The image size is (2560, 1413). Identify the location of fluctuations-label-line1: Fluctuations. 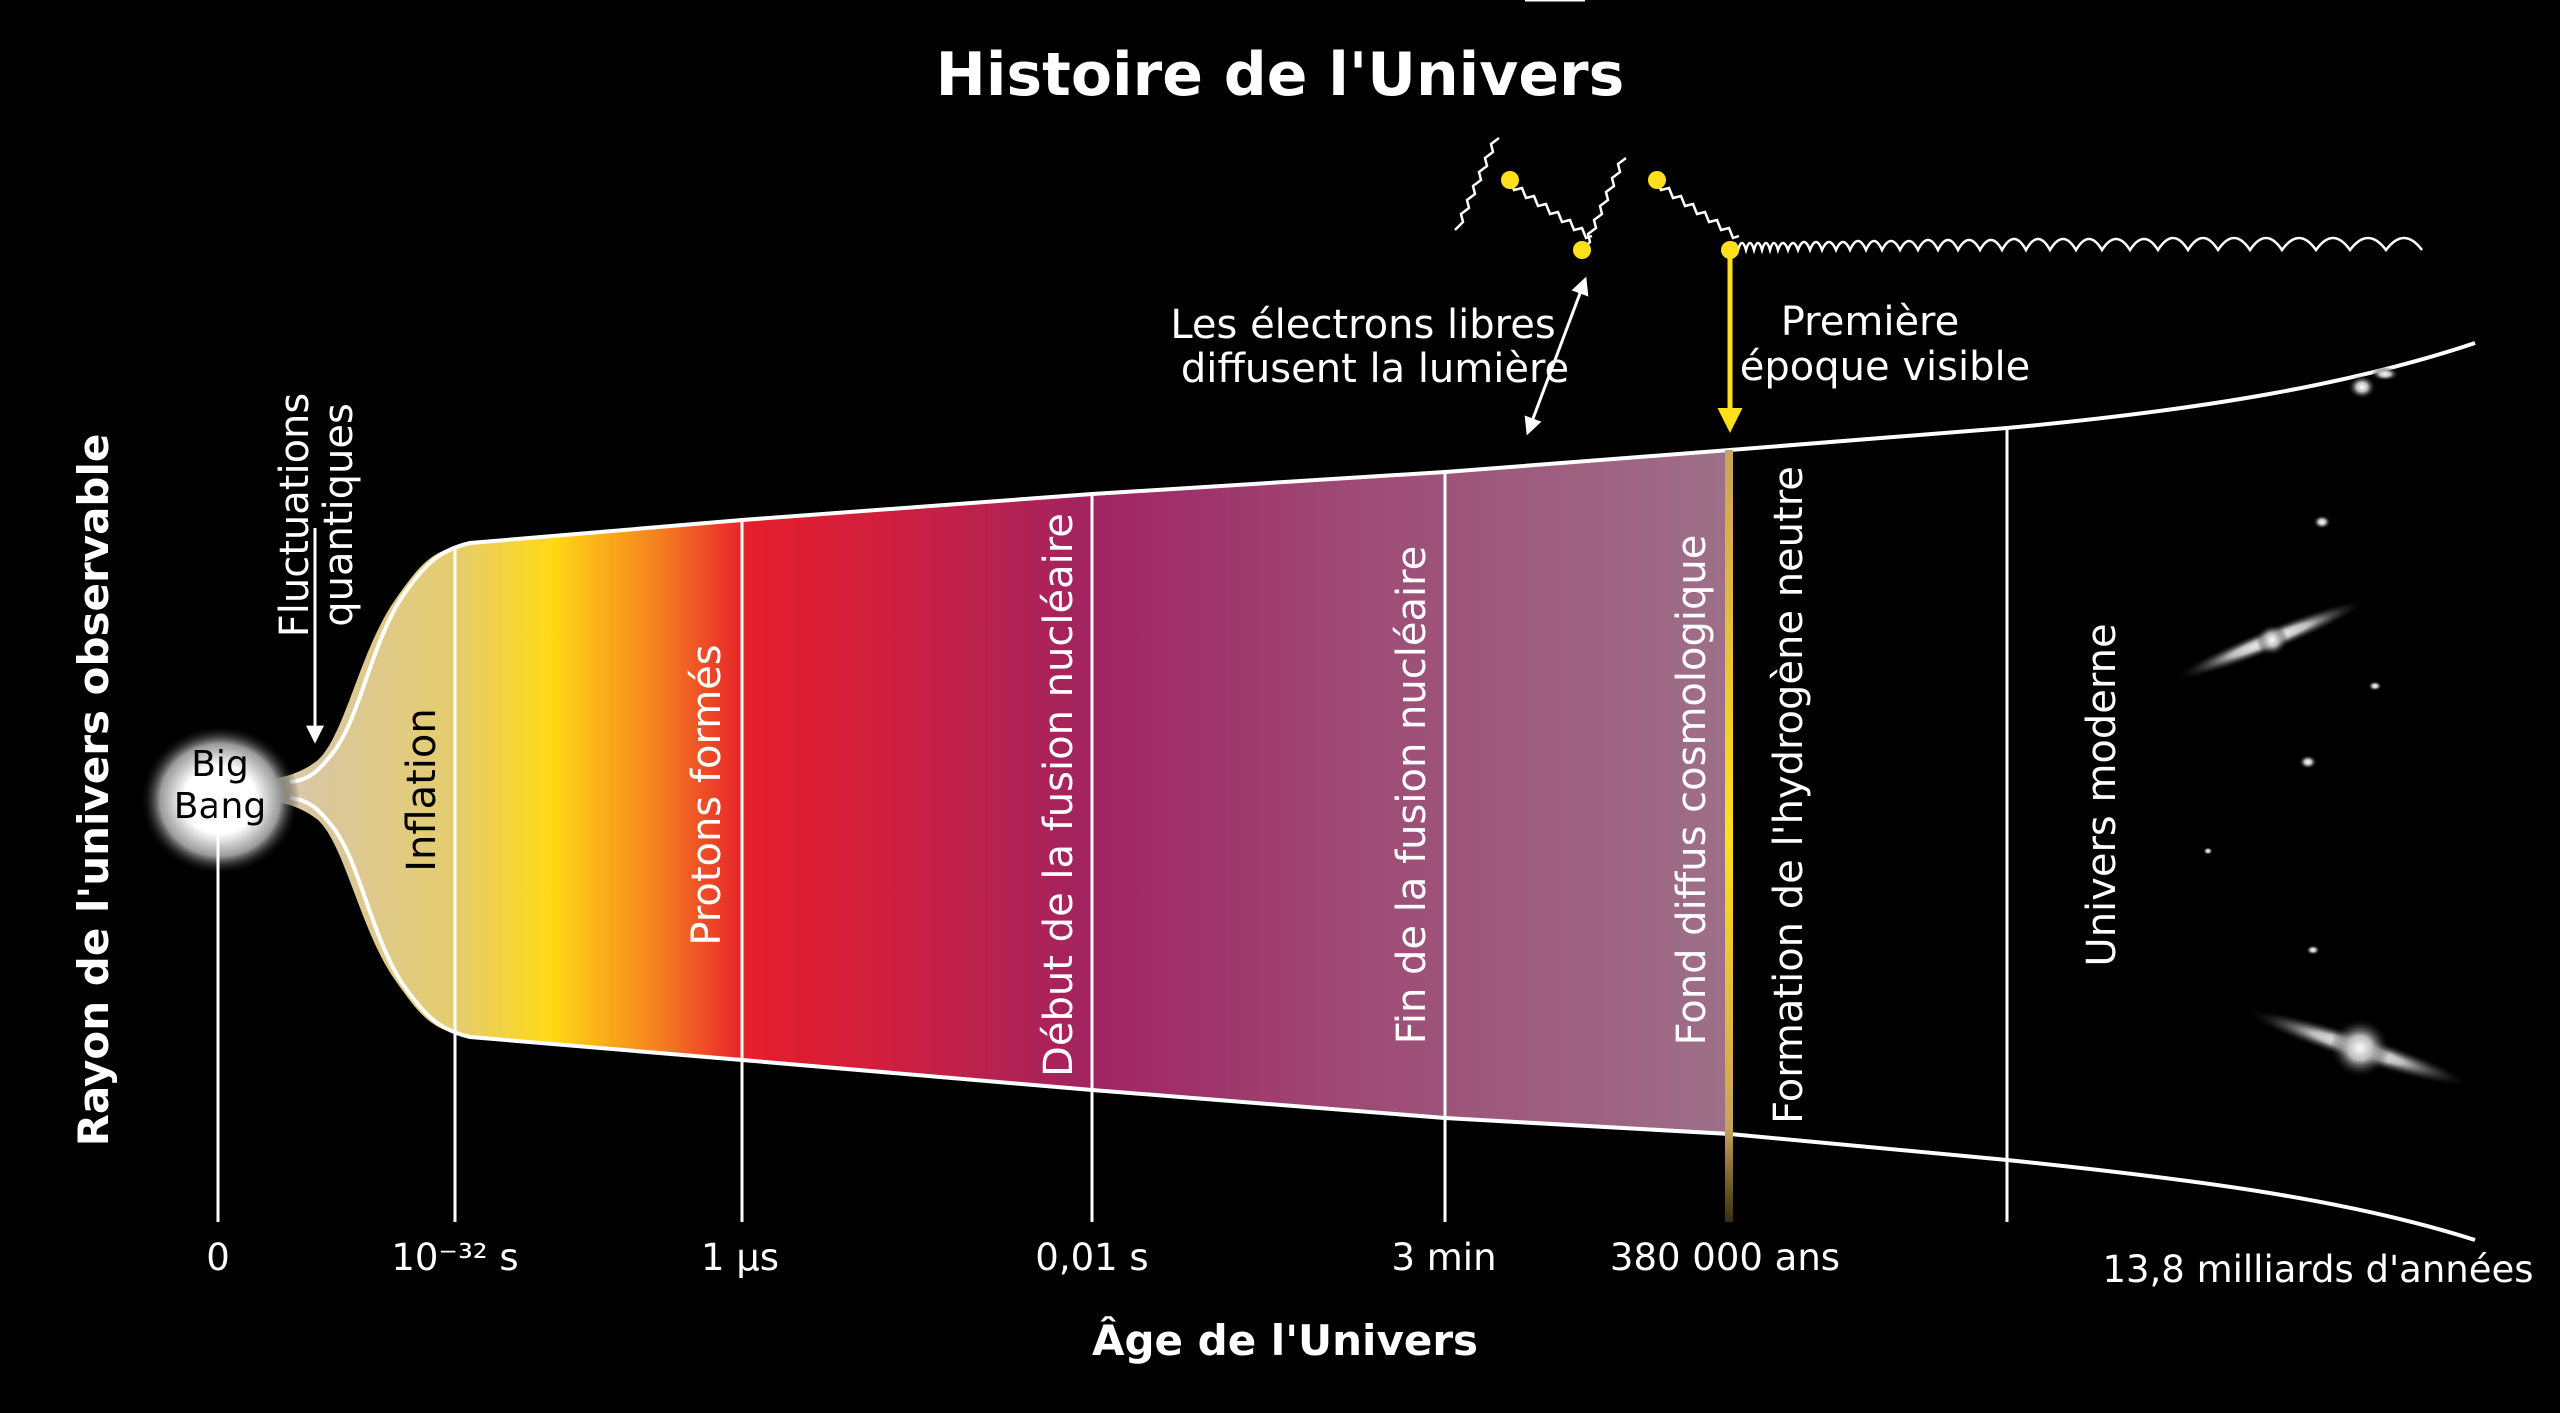
(295, 515).